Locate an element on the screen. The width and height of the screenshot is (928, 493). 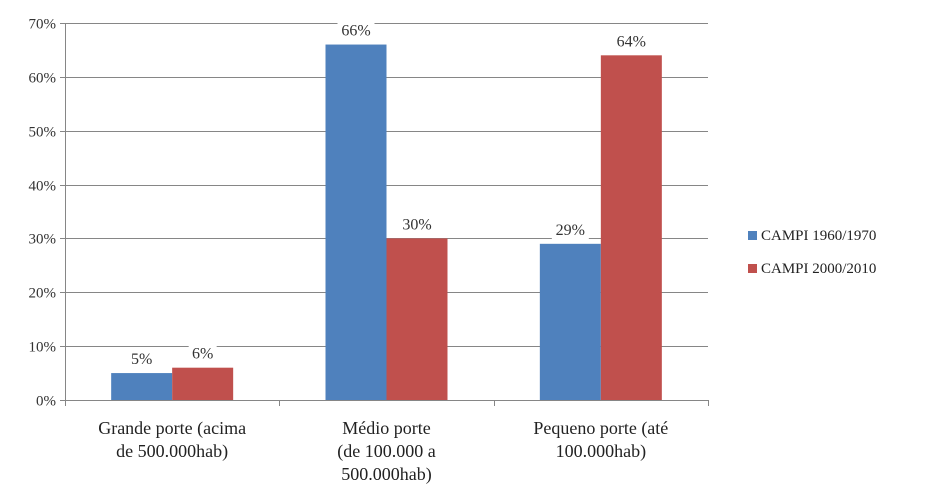
data-label: 6% is located at coordinates (202, 354).